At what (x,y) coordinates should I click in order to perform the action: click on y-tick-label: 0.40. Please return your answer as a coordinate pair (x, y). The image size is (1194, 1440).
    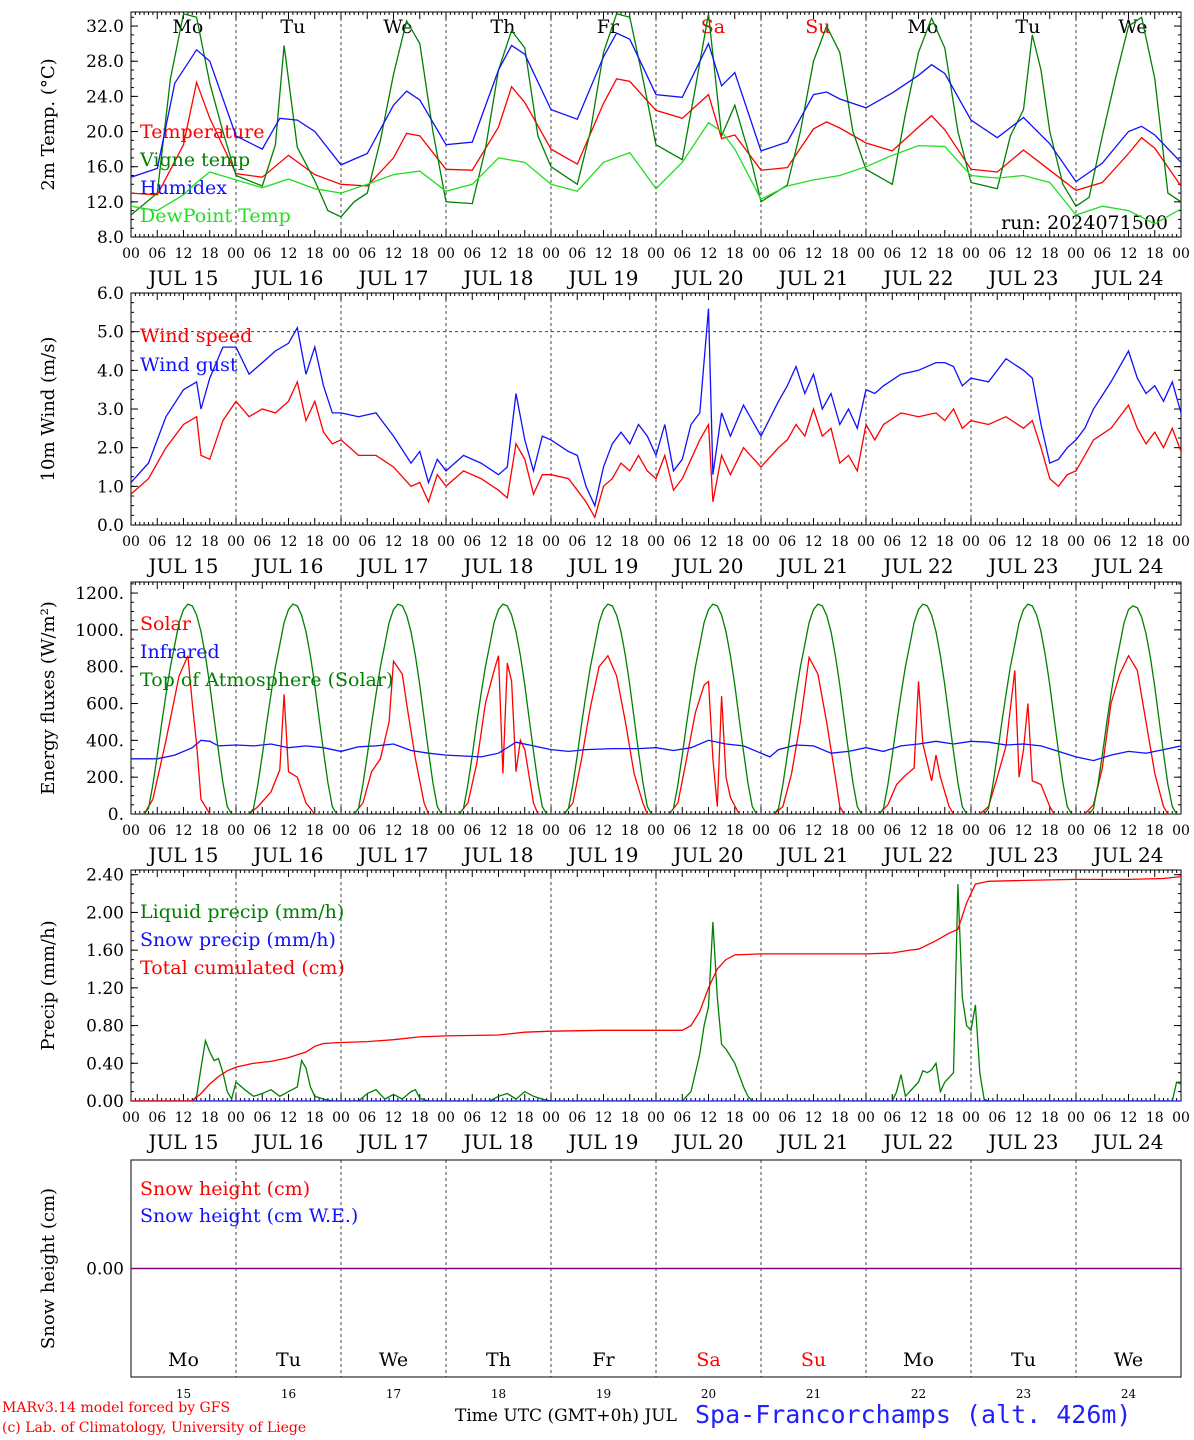
    Looking at the image, I should click on (105, 1064).